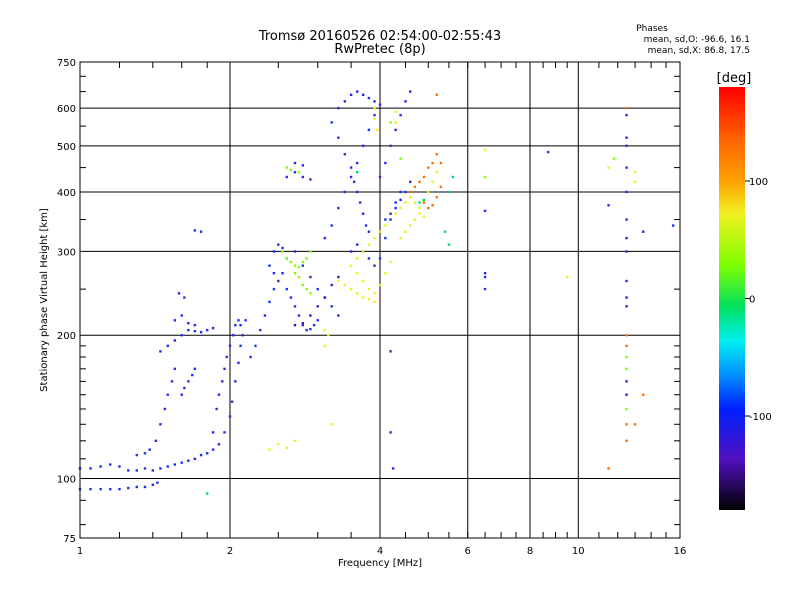 Image resolution: width=800 pixels, height=600 pixels. What do you see at coordinates (230, 551) in the screenshot?
I see `x-tick-label: 2` at bounding box center [230, 551].